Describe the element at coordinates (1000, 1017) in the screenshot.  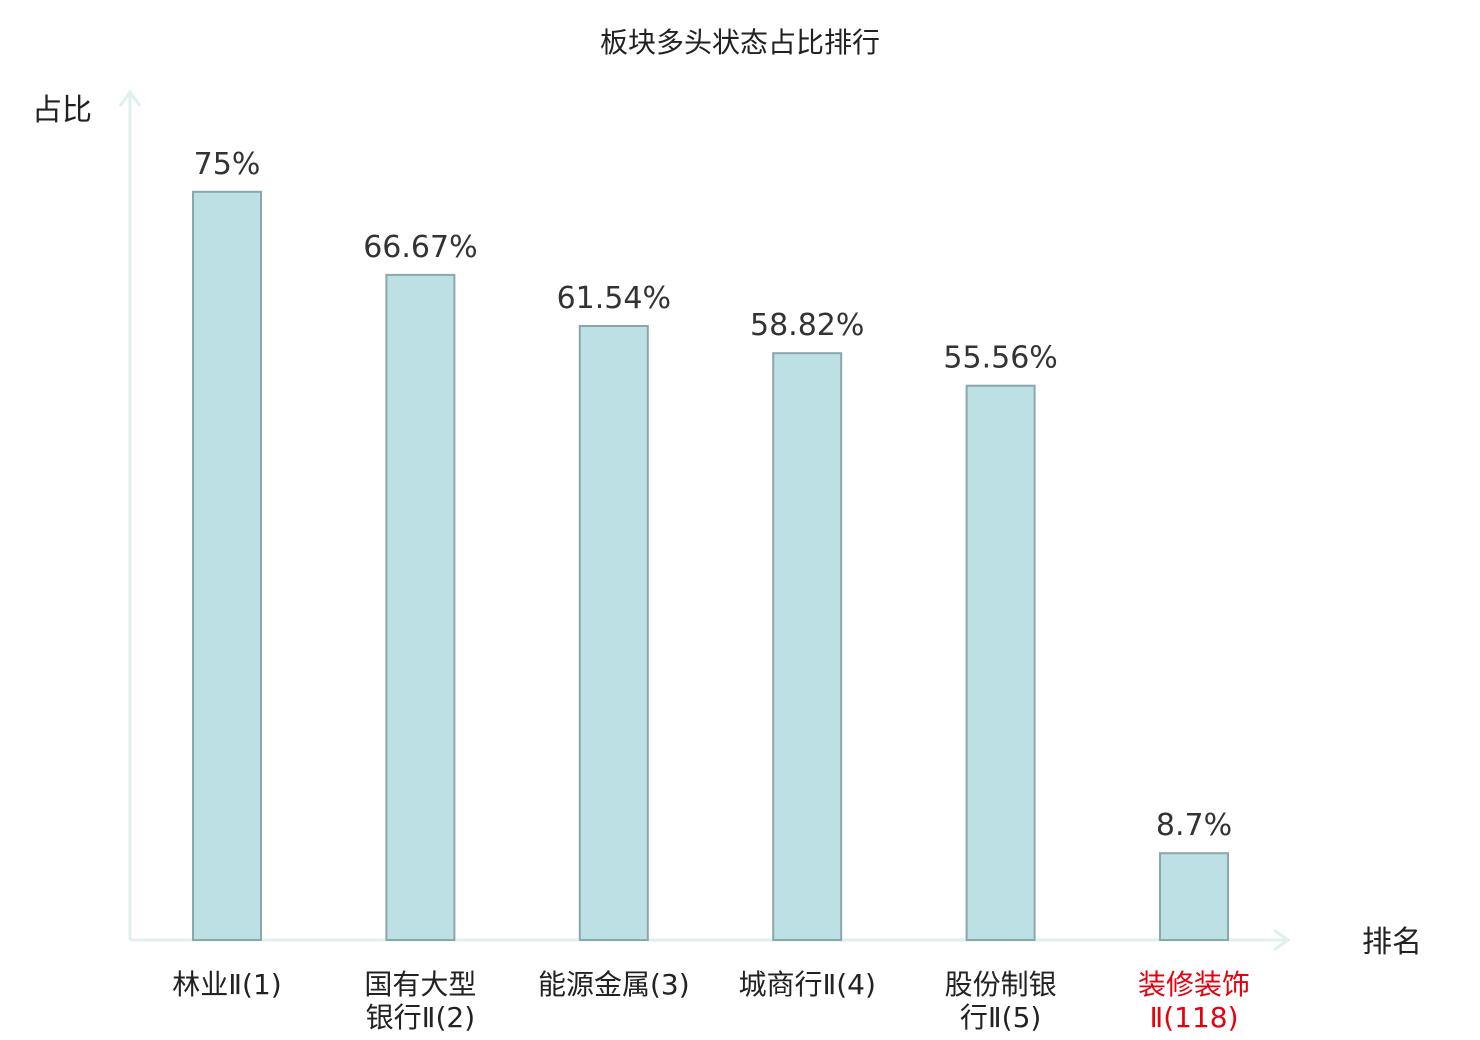
I see `x-tick-label-line: 行Ⅱ(5)` at that location.